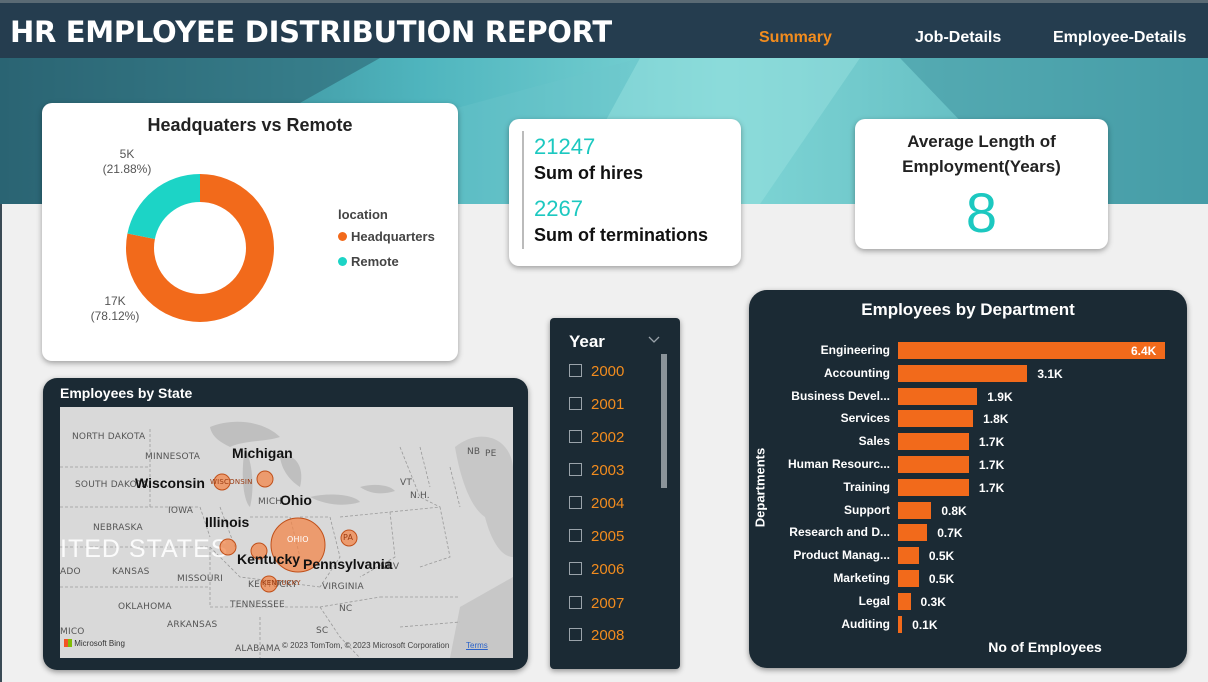 This screenshot has width=1208, height=682. What do you see at coordinates (857, 372) in the screenshot?
I see `dept-label: Accounting` at bounding box center [857, 372].